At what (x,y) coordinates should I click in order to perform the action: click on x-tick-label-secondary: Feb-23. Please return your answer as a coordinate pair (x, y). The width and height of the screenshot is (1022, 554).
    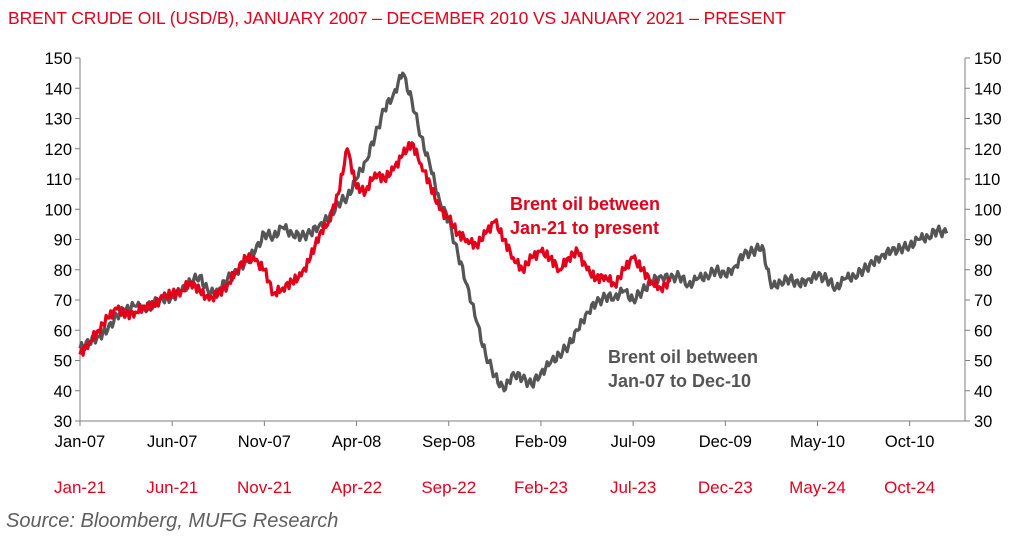
    Looking at the image, I should click on (541, 487).